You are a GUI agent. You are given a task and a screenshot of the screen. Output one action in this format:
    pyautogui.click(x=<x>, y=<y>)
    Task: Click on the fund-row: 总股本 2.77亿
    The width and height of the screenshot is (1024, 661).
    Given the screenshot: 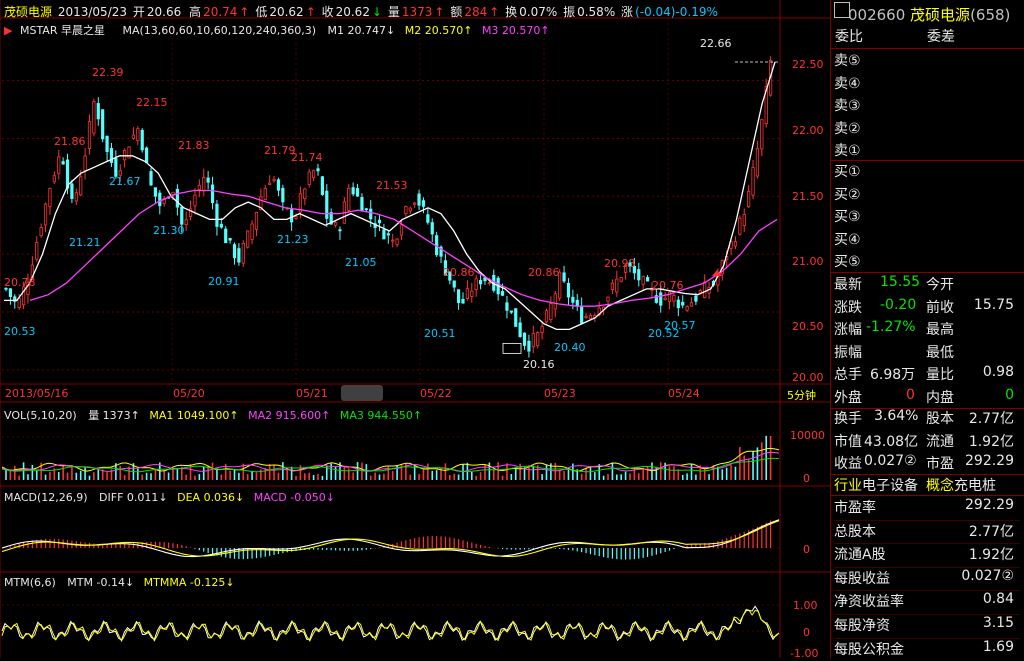 What is the action you would take?
    pyautogui.click(x=927, y=533)
    